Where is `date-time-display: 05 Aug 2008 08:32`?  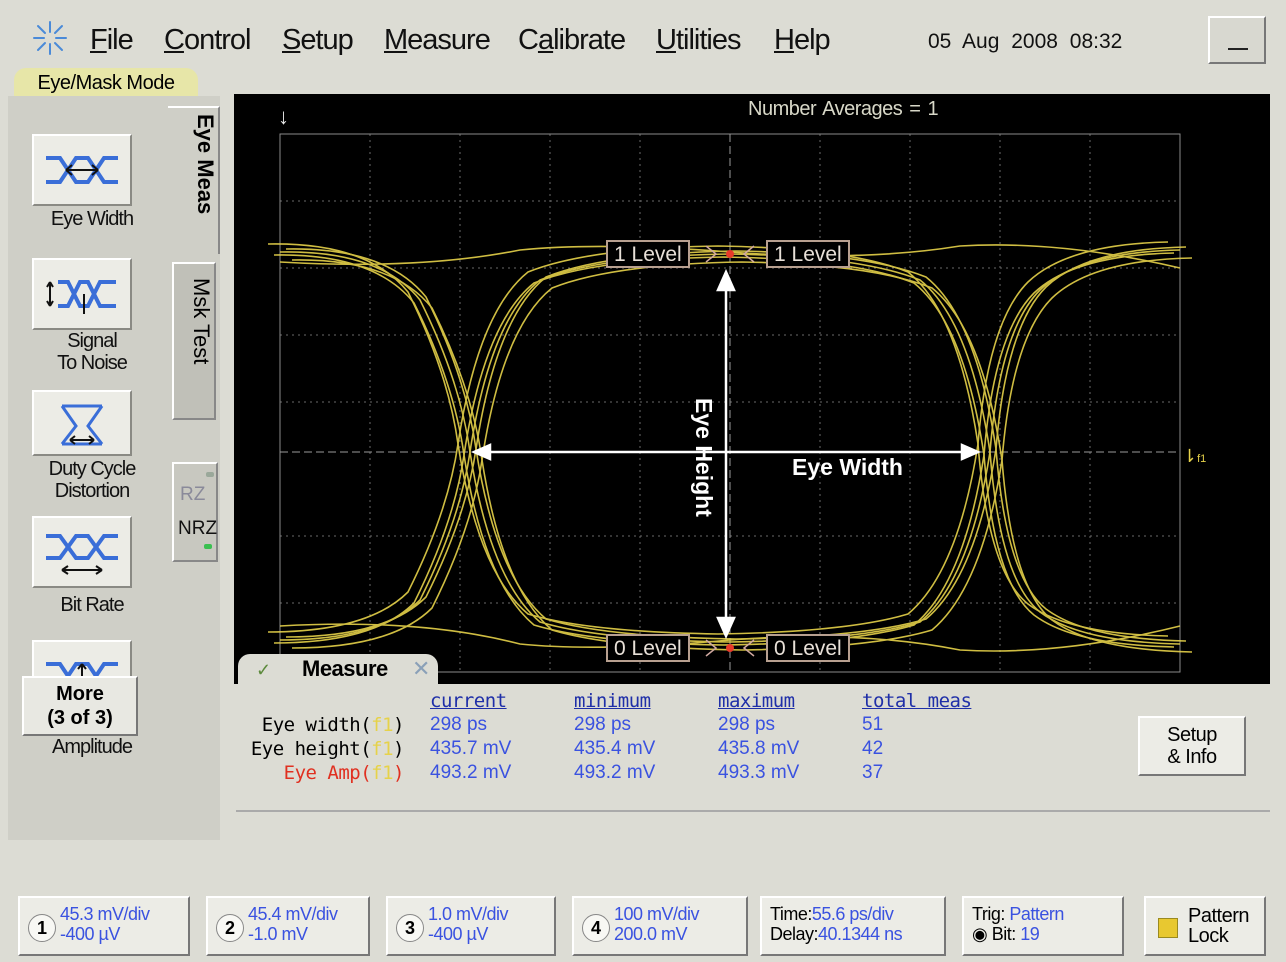 date-time-display: 05 Aug 2008 08:32 is located at coordinates (1025, 41).